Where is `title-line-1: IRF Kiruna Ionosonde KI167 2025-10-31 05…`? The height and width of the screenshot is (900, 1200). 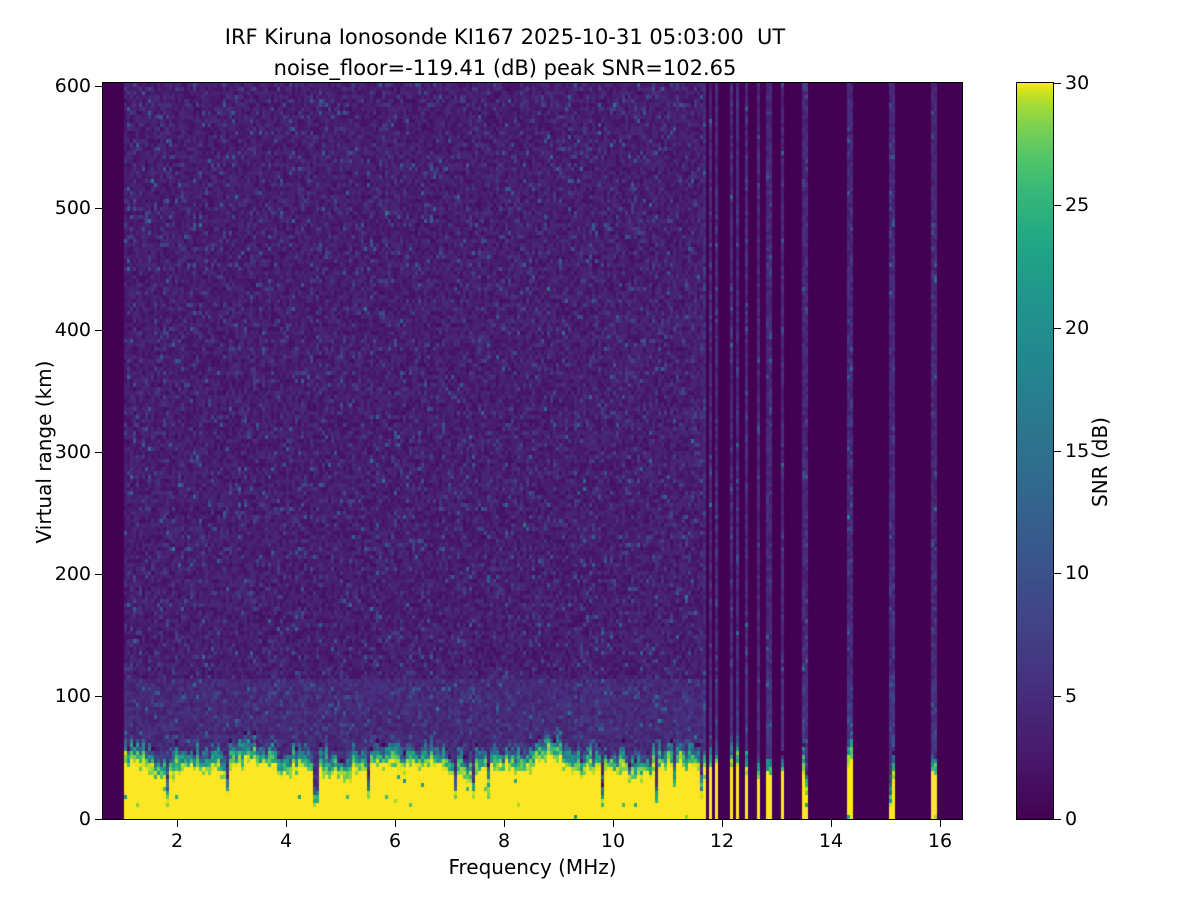 title-line-1: IRF Kiruna Ionosonde KI167 2025-10-31 05… is located at coordinates (505, 37).